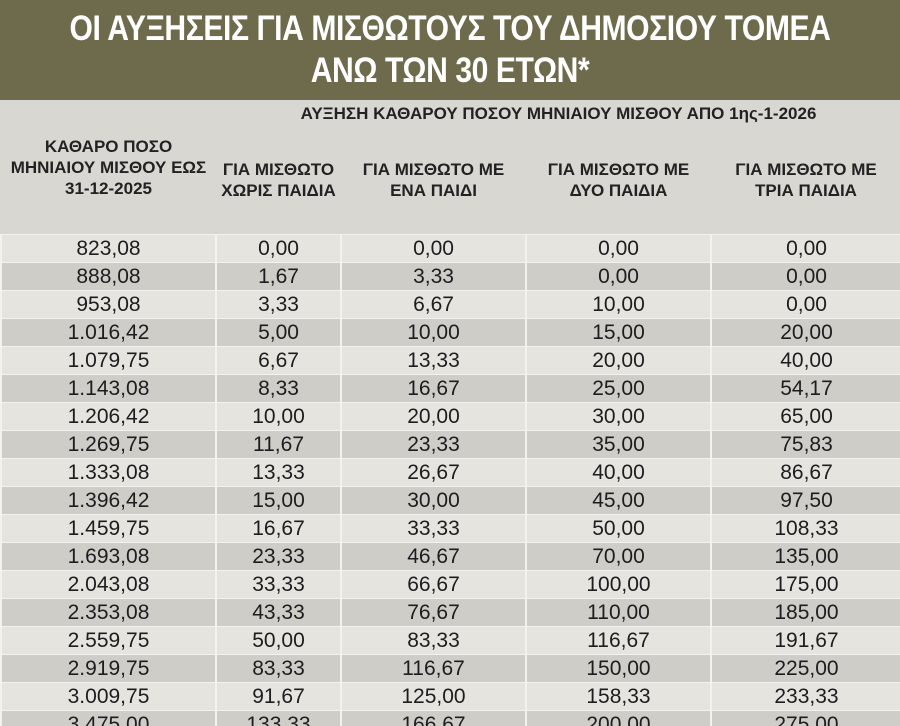 Image resolution: width=900 pixels, height=726 pixels. I want to click on table-cell: 2.353,08, so click(108, 612).